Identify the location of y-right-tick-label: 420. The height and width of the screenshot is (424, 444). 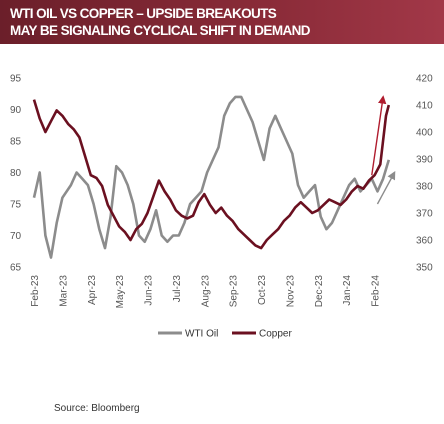
(424, 79).